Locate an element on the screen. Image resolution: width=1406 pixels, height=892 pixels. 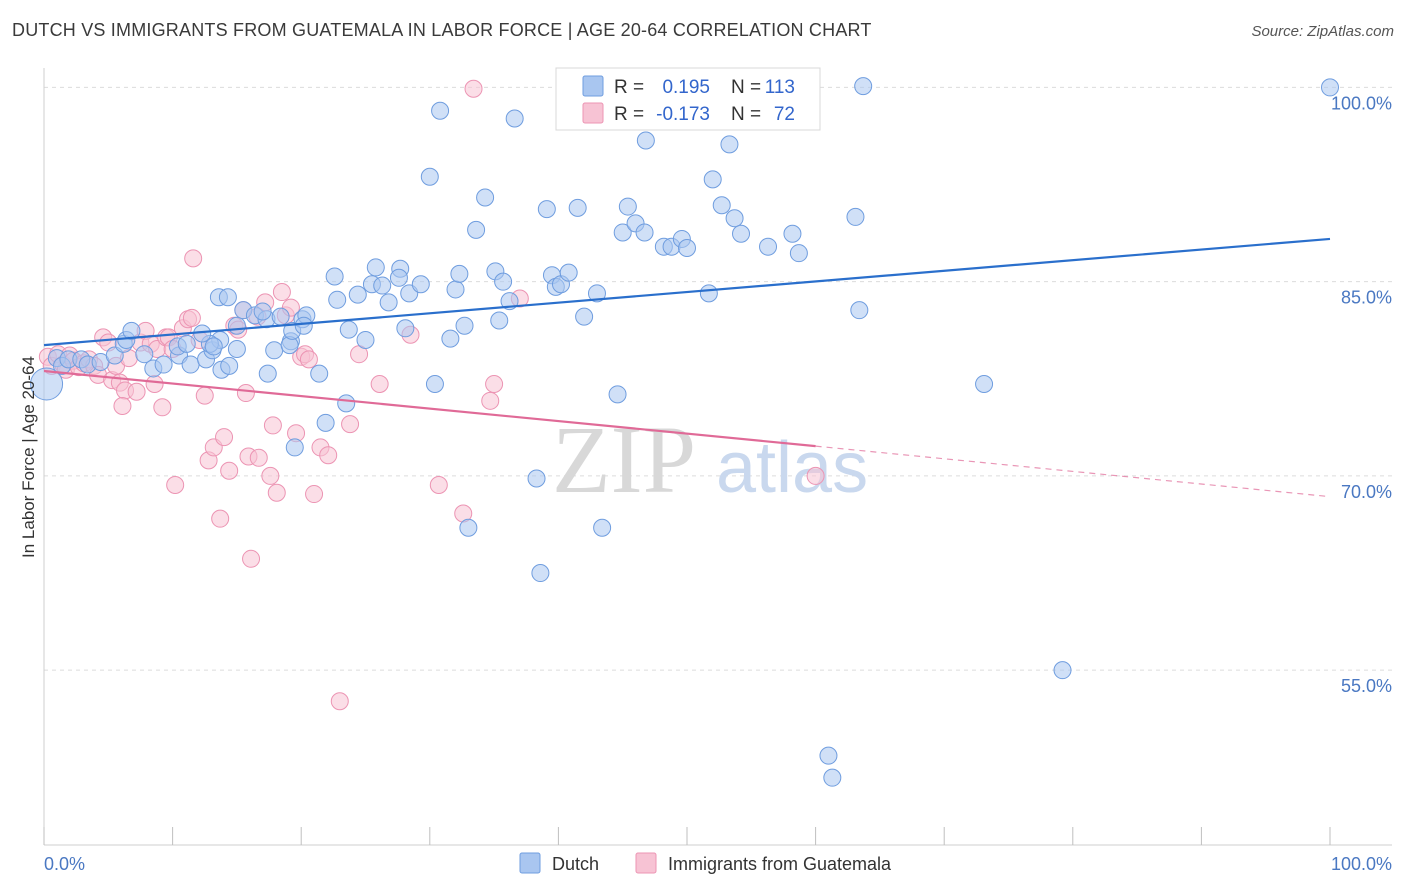
source-label: Source: ZipAtlas.com is located at coordinates (1322, 31).